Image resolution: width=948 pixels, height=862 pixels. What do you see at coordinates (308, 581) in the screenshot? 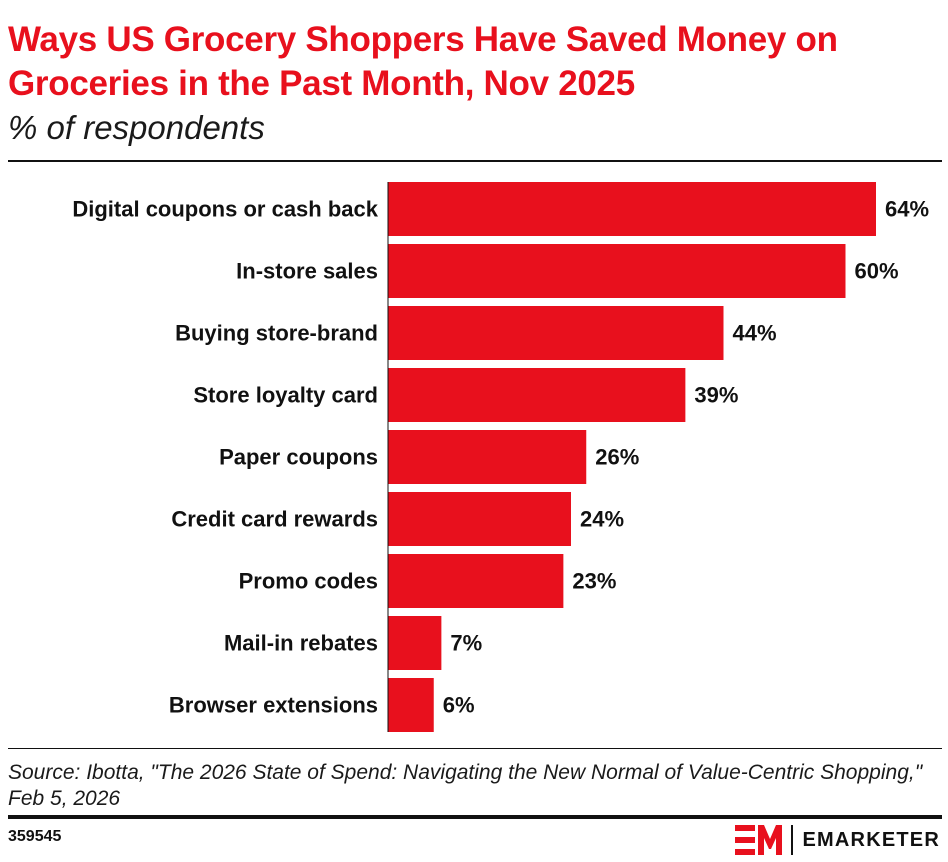
I see `category-label-promo-codes: Promo codes` at bounding box center [308, 581].